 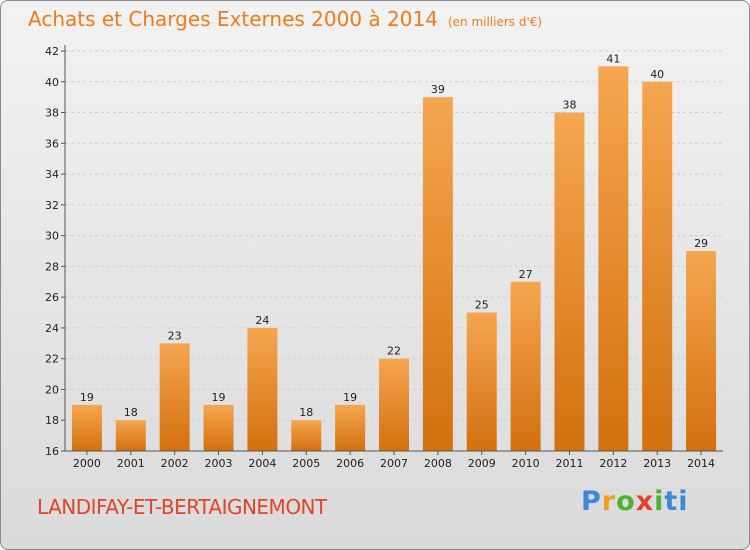 What do you see at coordinates (52, 143) in the screenshot?
I see `y-tick-label: 36` at bounding box center [52, 143].